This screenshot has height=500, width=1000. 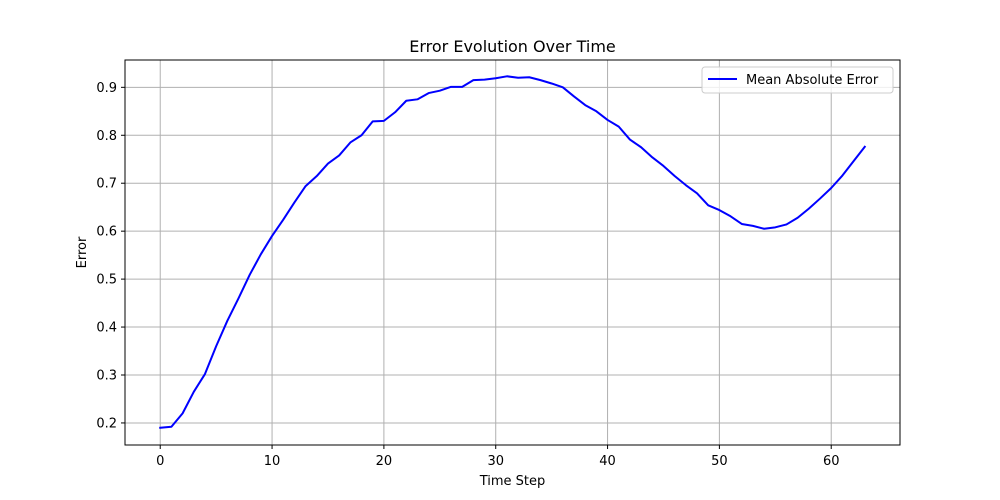 I want to click on legend-label: Mean Absolute Error, so click(x=812, y=80).